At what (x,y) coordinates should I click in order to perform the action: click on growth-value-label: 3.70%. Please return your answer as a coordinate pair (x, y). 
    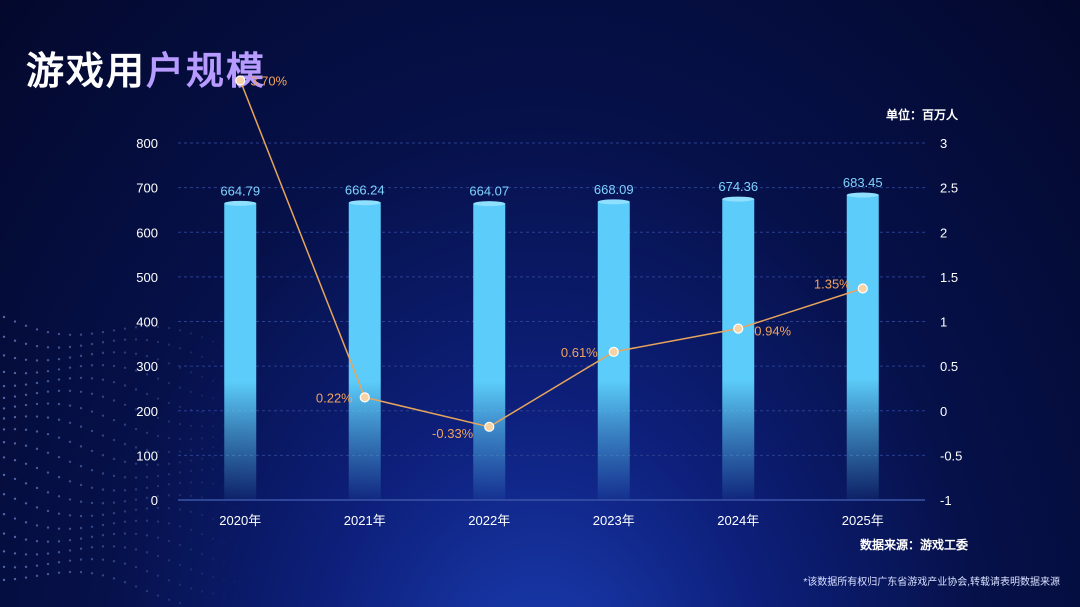
    Looking at the image, I should click on (268, 81).